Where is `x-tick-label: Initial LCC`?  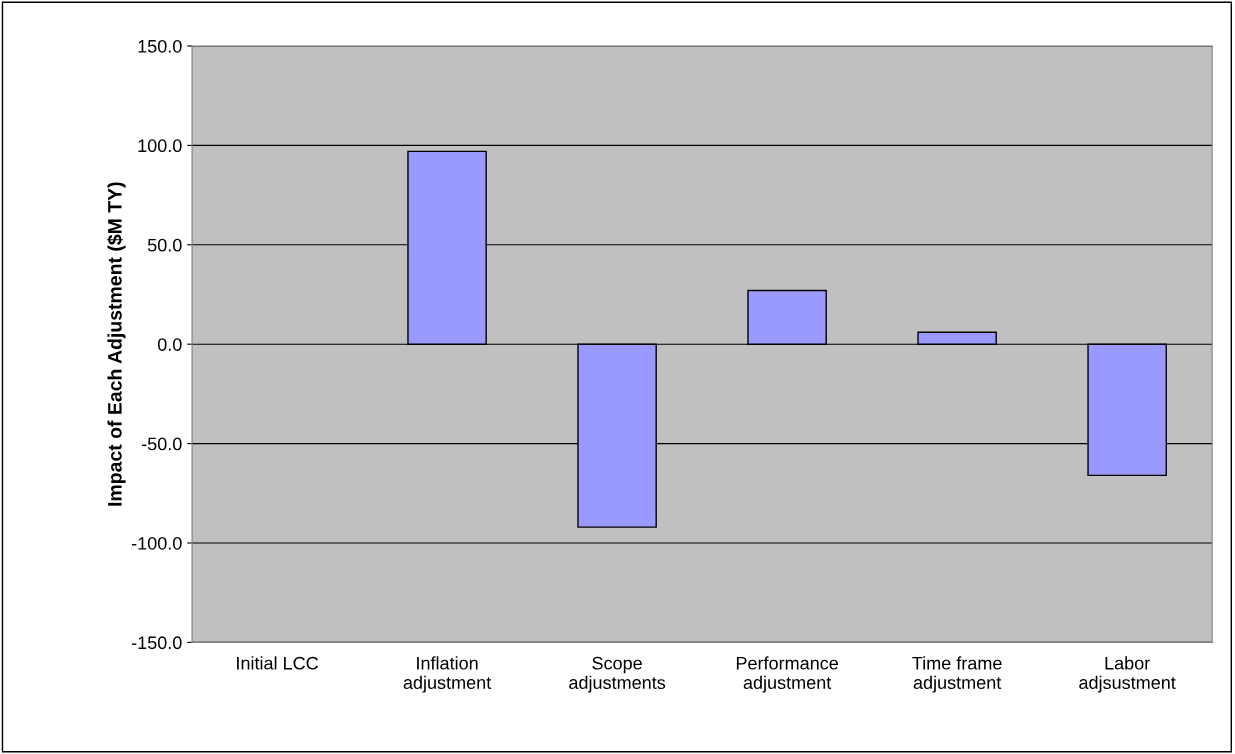
x-tick-label: Initial LCC is located at coordinates (278, 663).